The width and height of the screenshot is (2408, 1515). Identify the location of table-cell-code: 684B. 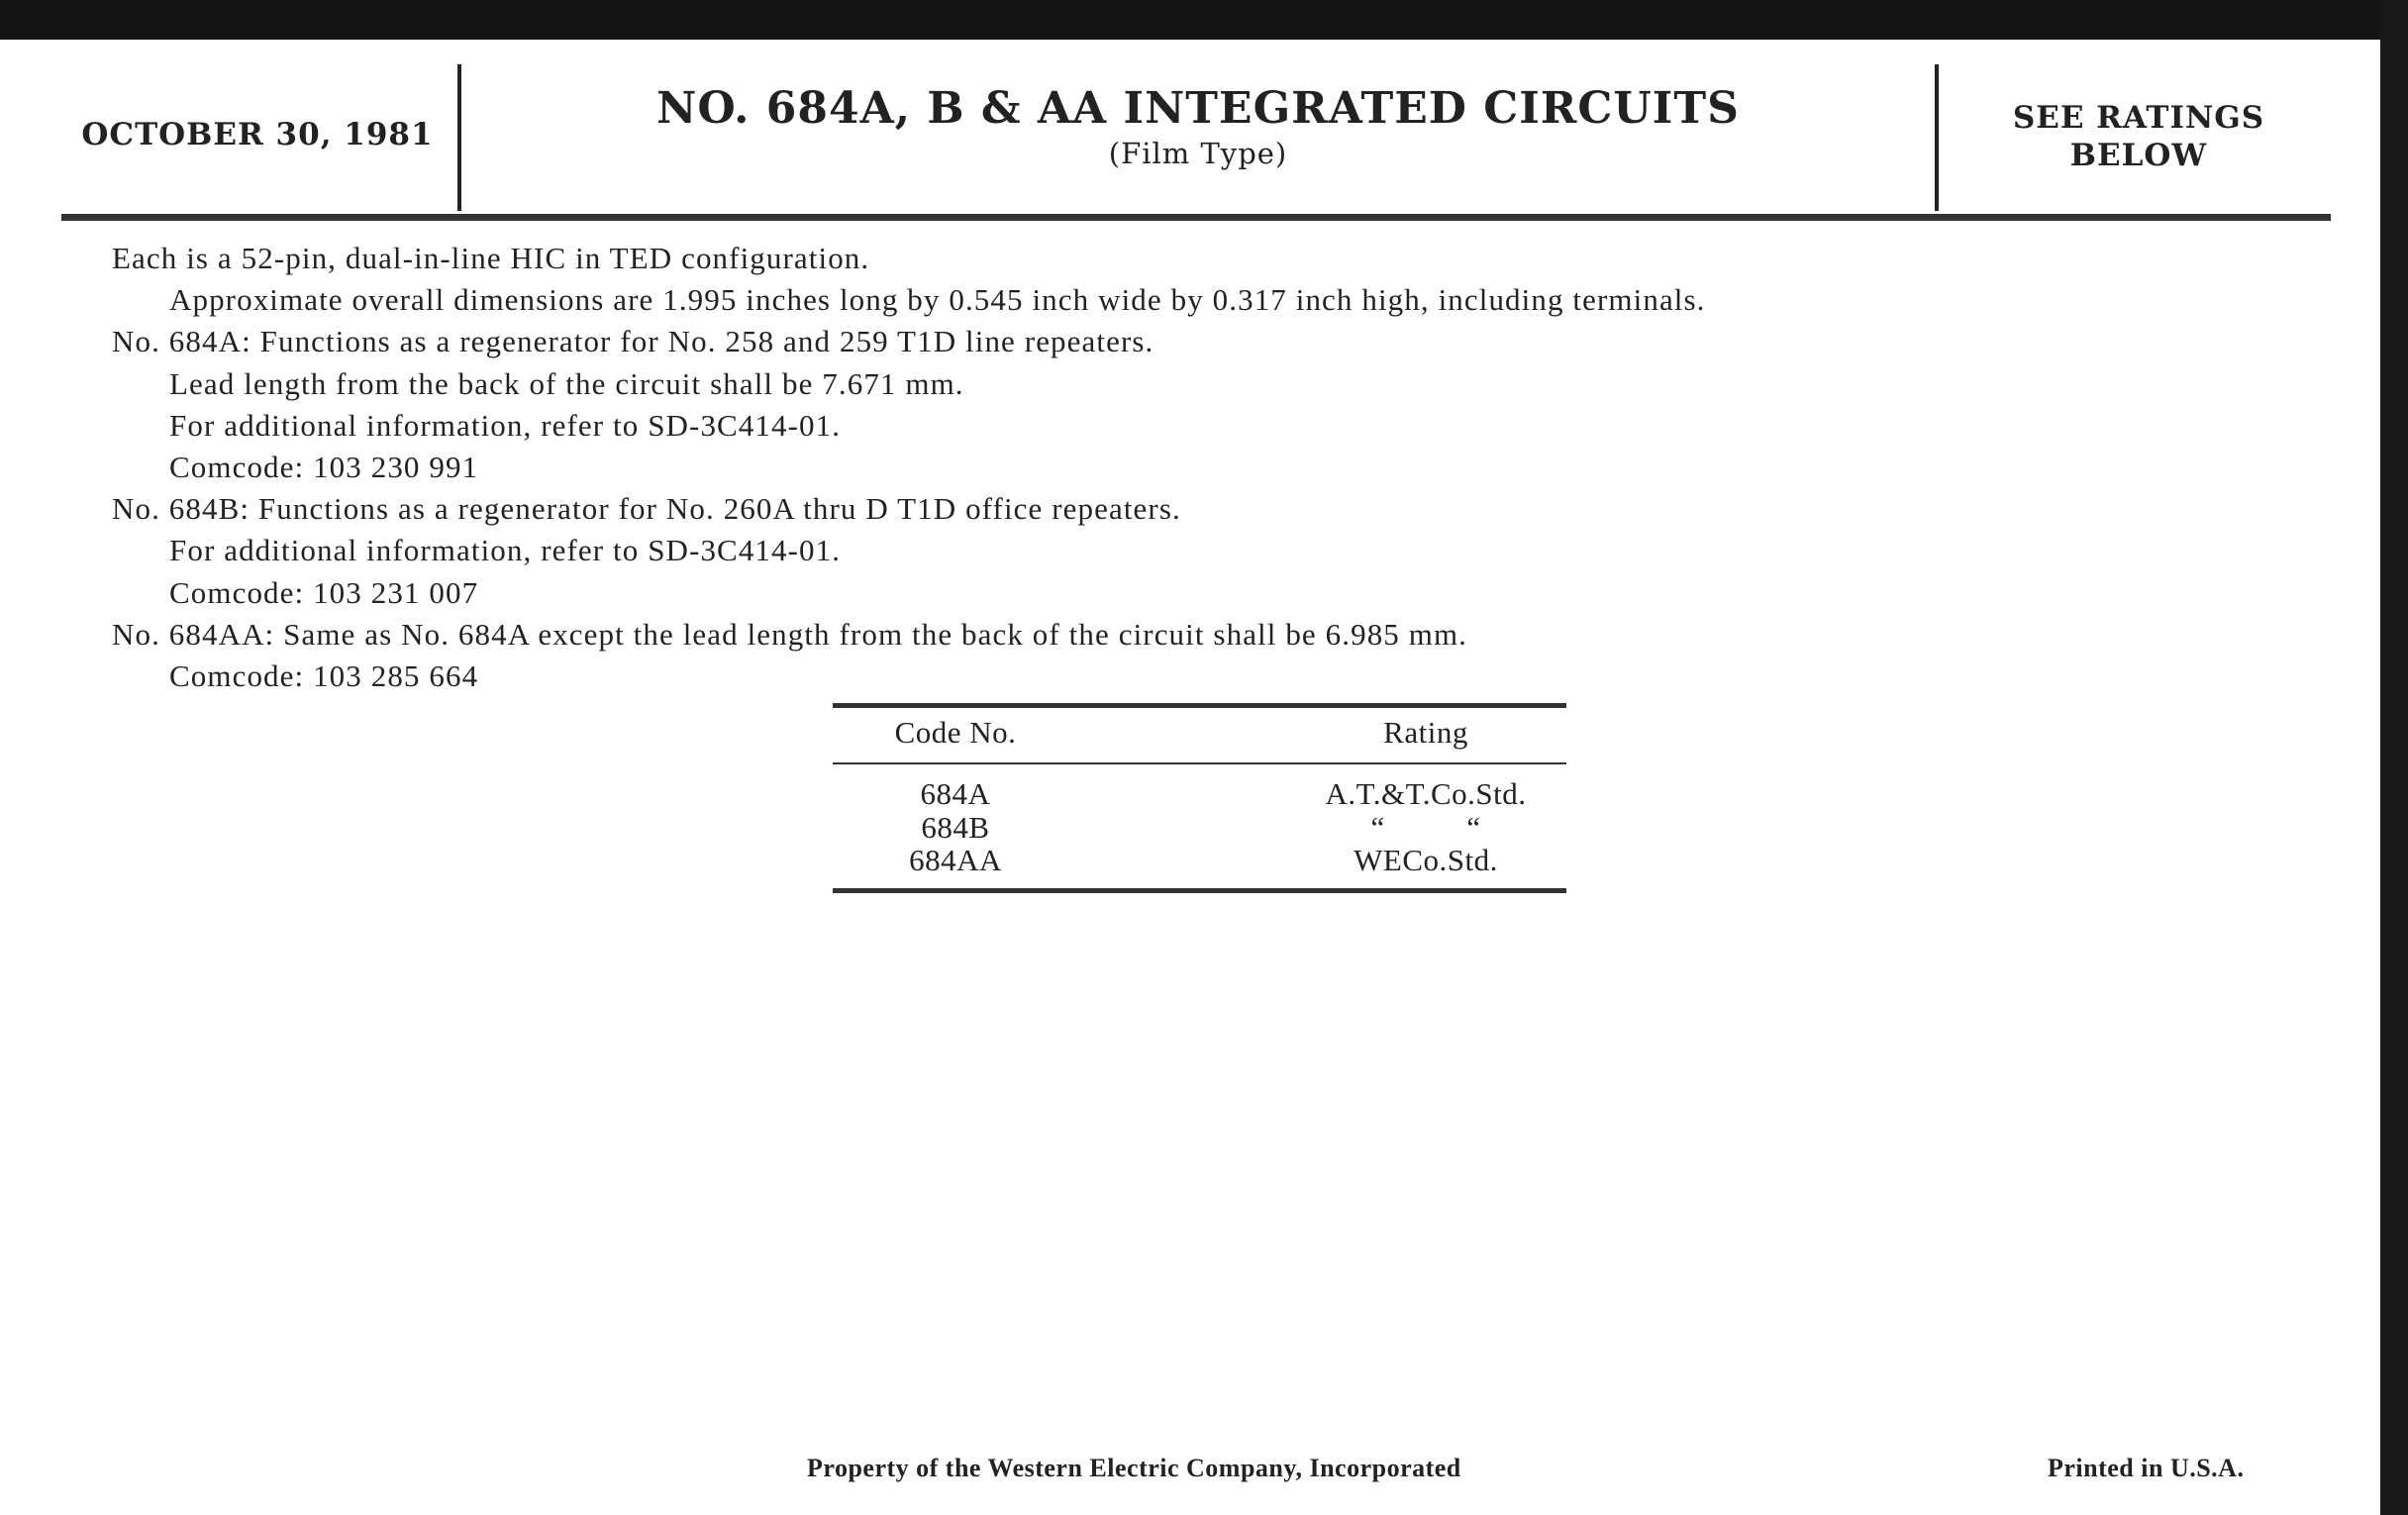
(955, 828).